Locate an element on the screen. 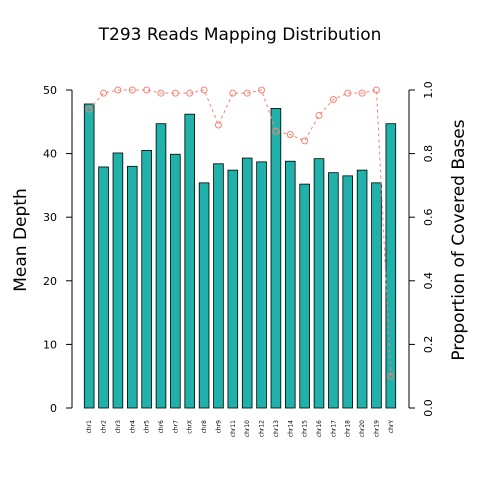 The height and width of the screenshot is (480, 480). y-axis-title: Mean Depth is located at coordinates (21, 240).